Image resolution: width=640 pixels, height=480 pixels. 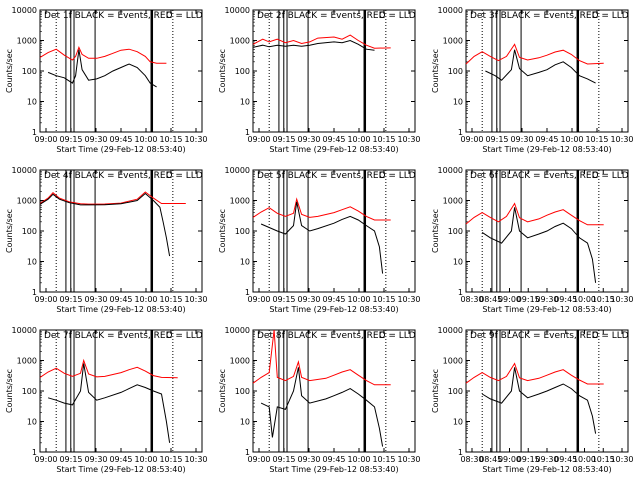 I want to click on chart-title: Det 4f BLACK = Events, RED = LLD, so click(x=123, y=176).